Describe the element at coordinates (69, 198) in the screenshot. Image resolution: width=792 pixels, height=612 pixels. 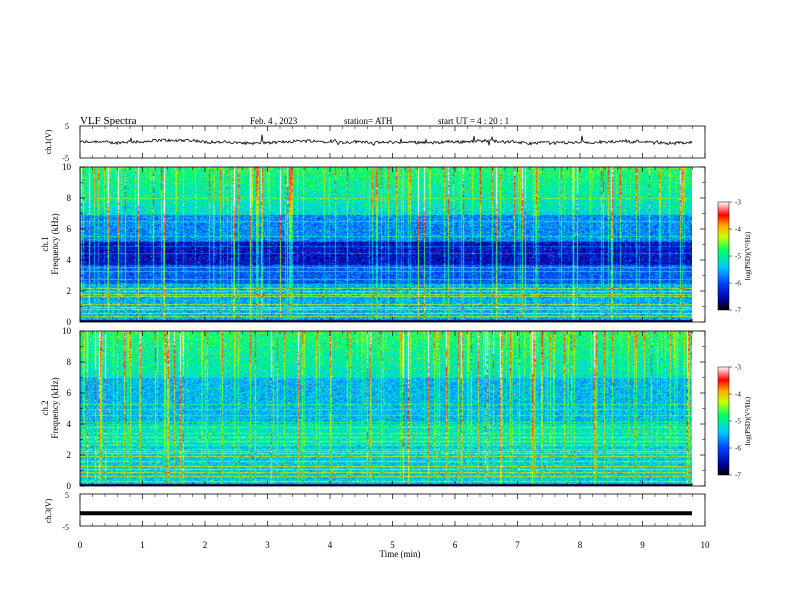
I see `spec1-ytick-label: 8` at that location.